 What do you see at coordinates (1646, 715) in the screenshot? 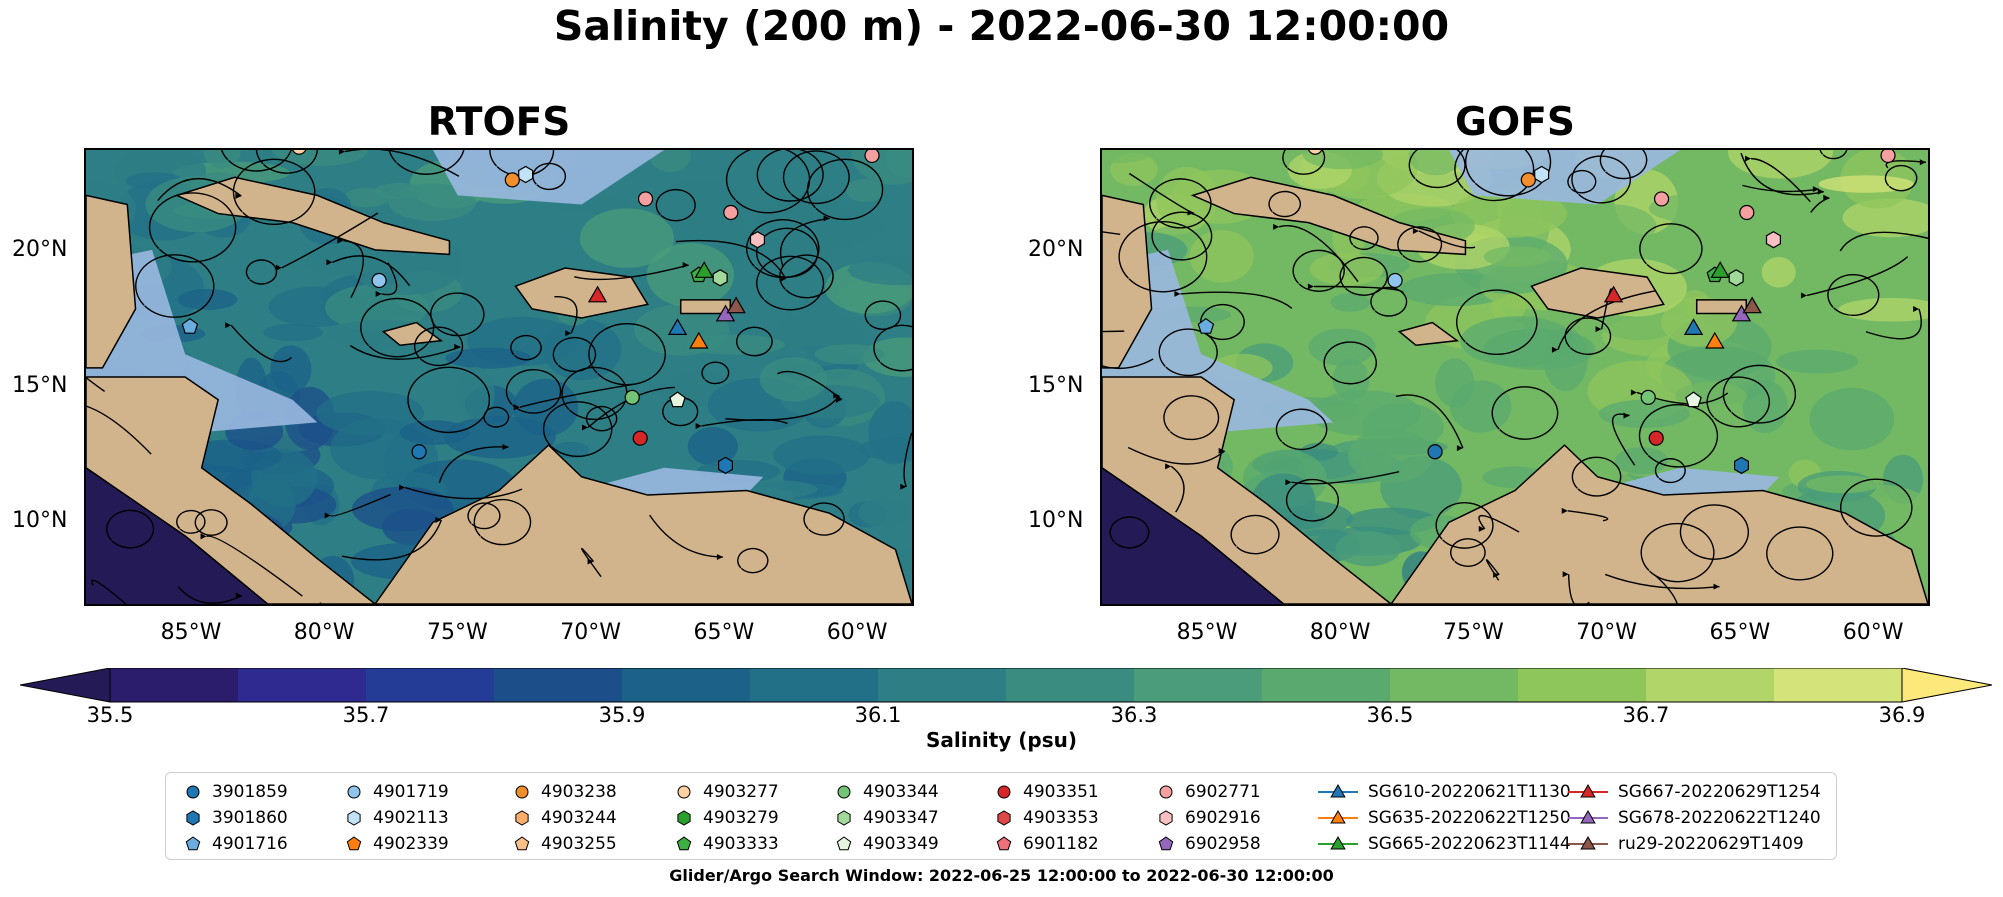
I see `colorbar-tick-label: 36.7` at bounding box center [1646, 715].